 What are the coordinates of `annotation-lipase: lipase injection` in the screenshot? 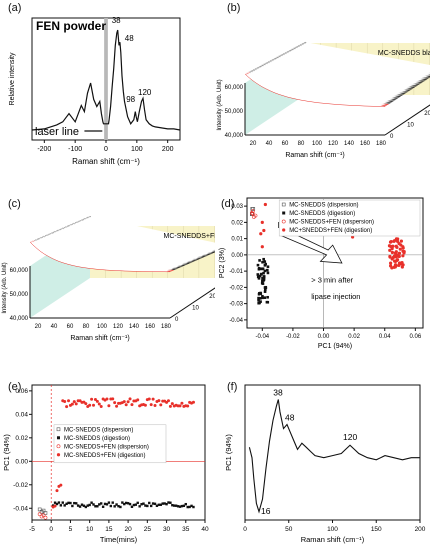 It's located at (335, 296).